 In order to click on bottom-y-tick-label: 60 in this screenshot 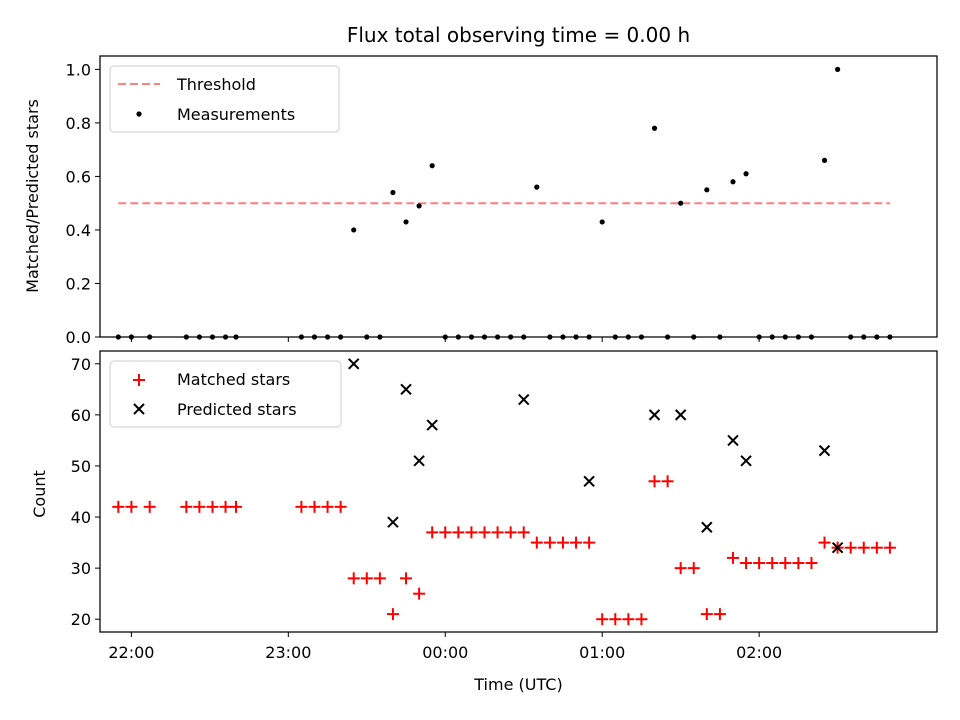, I will do `click(81, 415)`.